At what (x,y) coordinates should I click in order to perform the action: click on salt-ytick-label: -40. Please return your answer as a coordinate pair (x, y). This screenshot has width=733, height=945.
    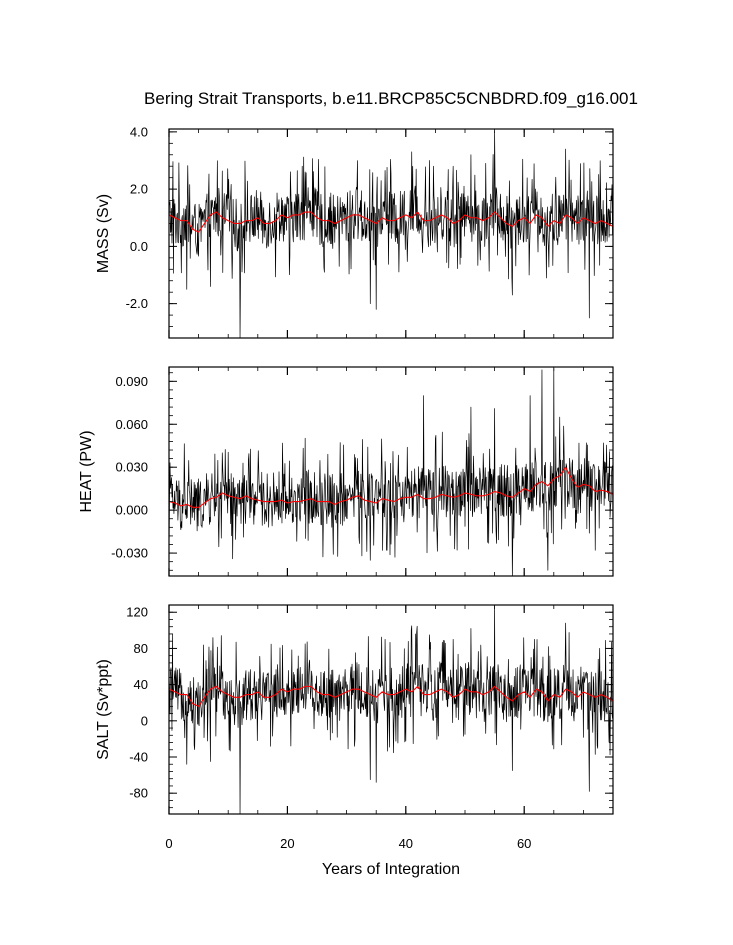
    Looking at the image, I should click on (138, 757).